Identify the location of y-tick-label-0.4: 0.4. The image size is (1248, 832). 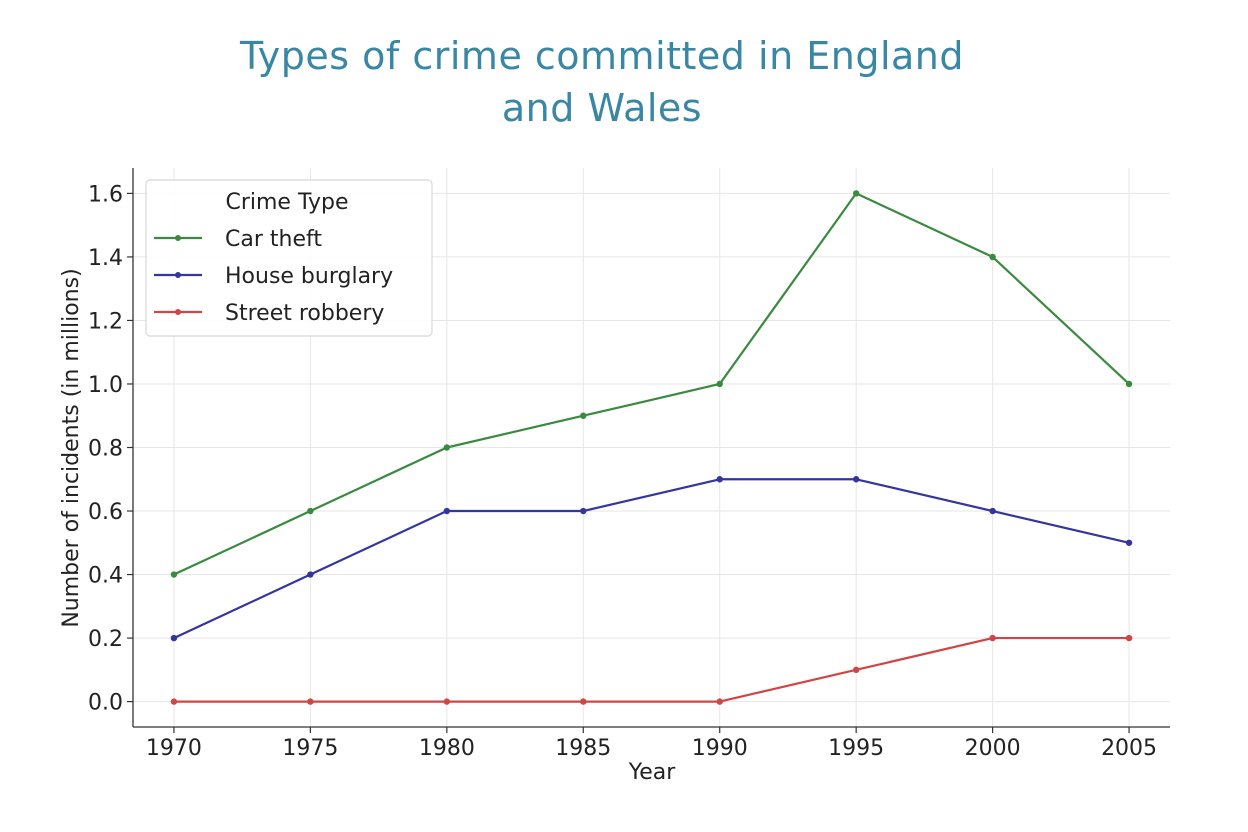
(105, 576).